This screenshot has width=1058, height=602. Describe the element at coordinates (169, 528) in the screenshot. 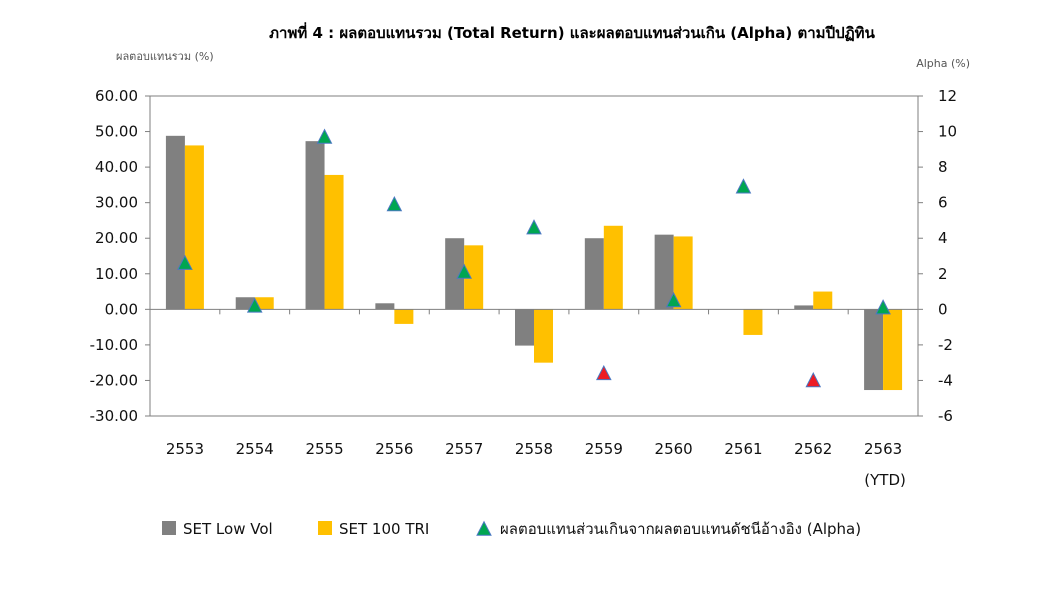

I see `legend-swatch-set-low-vol` at that location.